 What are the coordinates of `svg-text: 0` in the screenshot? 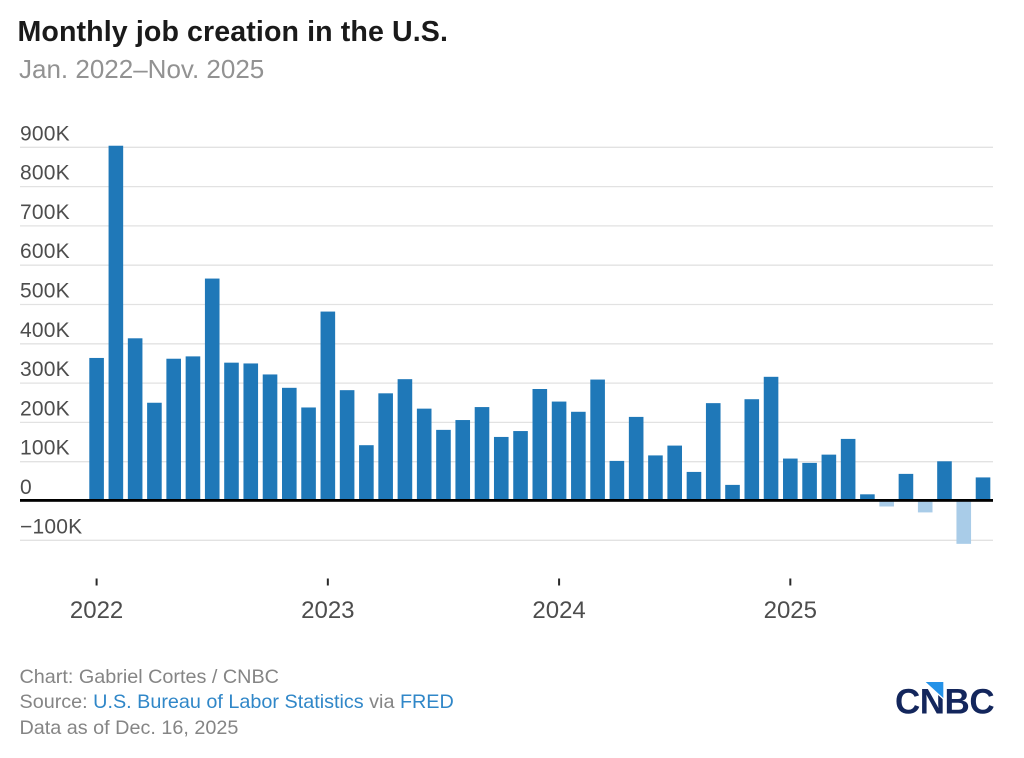 It's located at (26, 487).